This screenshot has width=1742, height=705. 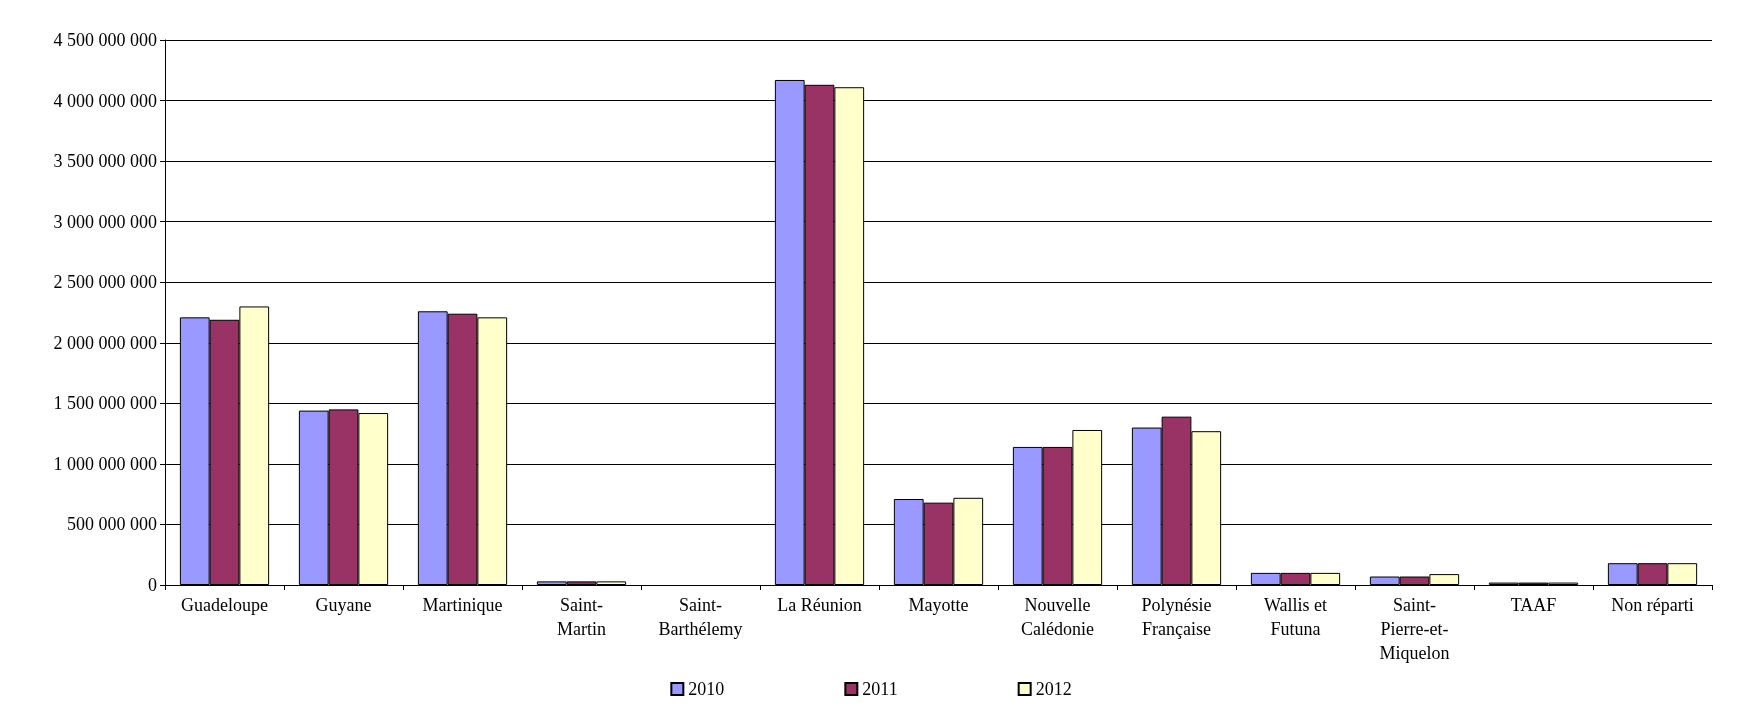 What do you see at coordinates (343, 605) in the screenshot?
I see `x-tick-label: Guyane` at bounding box center [343, 605].